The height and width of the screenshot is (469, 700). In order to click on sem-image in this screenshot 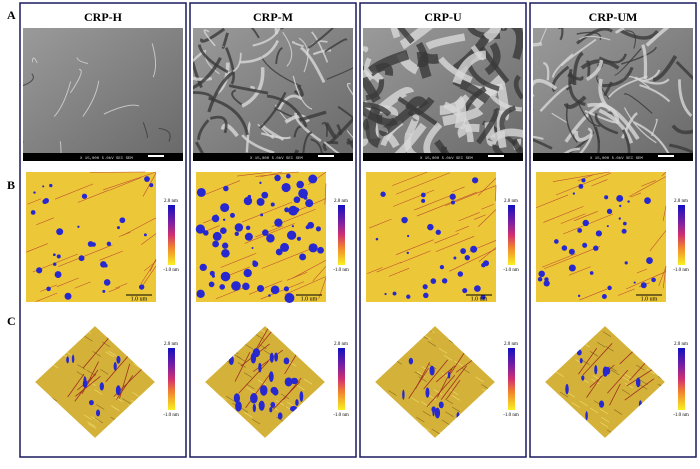, I will do `click(443, 90)`.